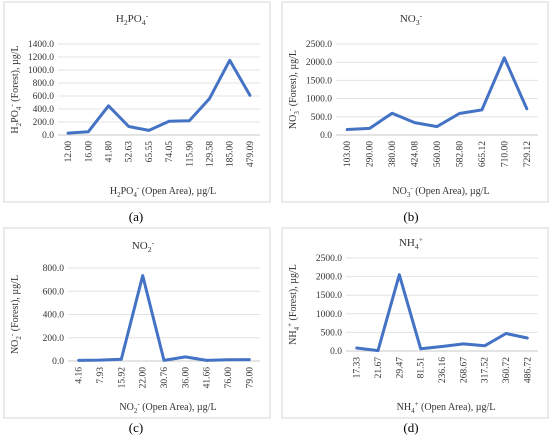 The width and height of the screenshot is (550, 440). I want to click on x-tick-label: 21.67, so click(379, 368).